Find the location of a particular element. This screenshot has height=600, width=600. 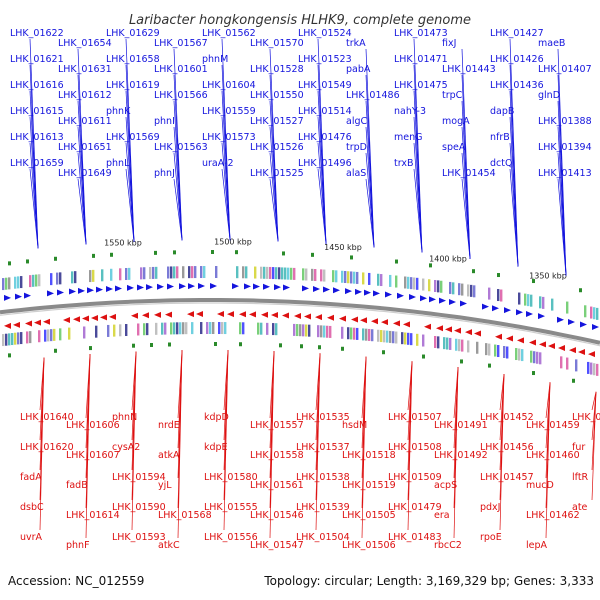

gene-label: LHK_01604 is located at coordinates (229, 85).